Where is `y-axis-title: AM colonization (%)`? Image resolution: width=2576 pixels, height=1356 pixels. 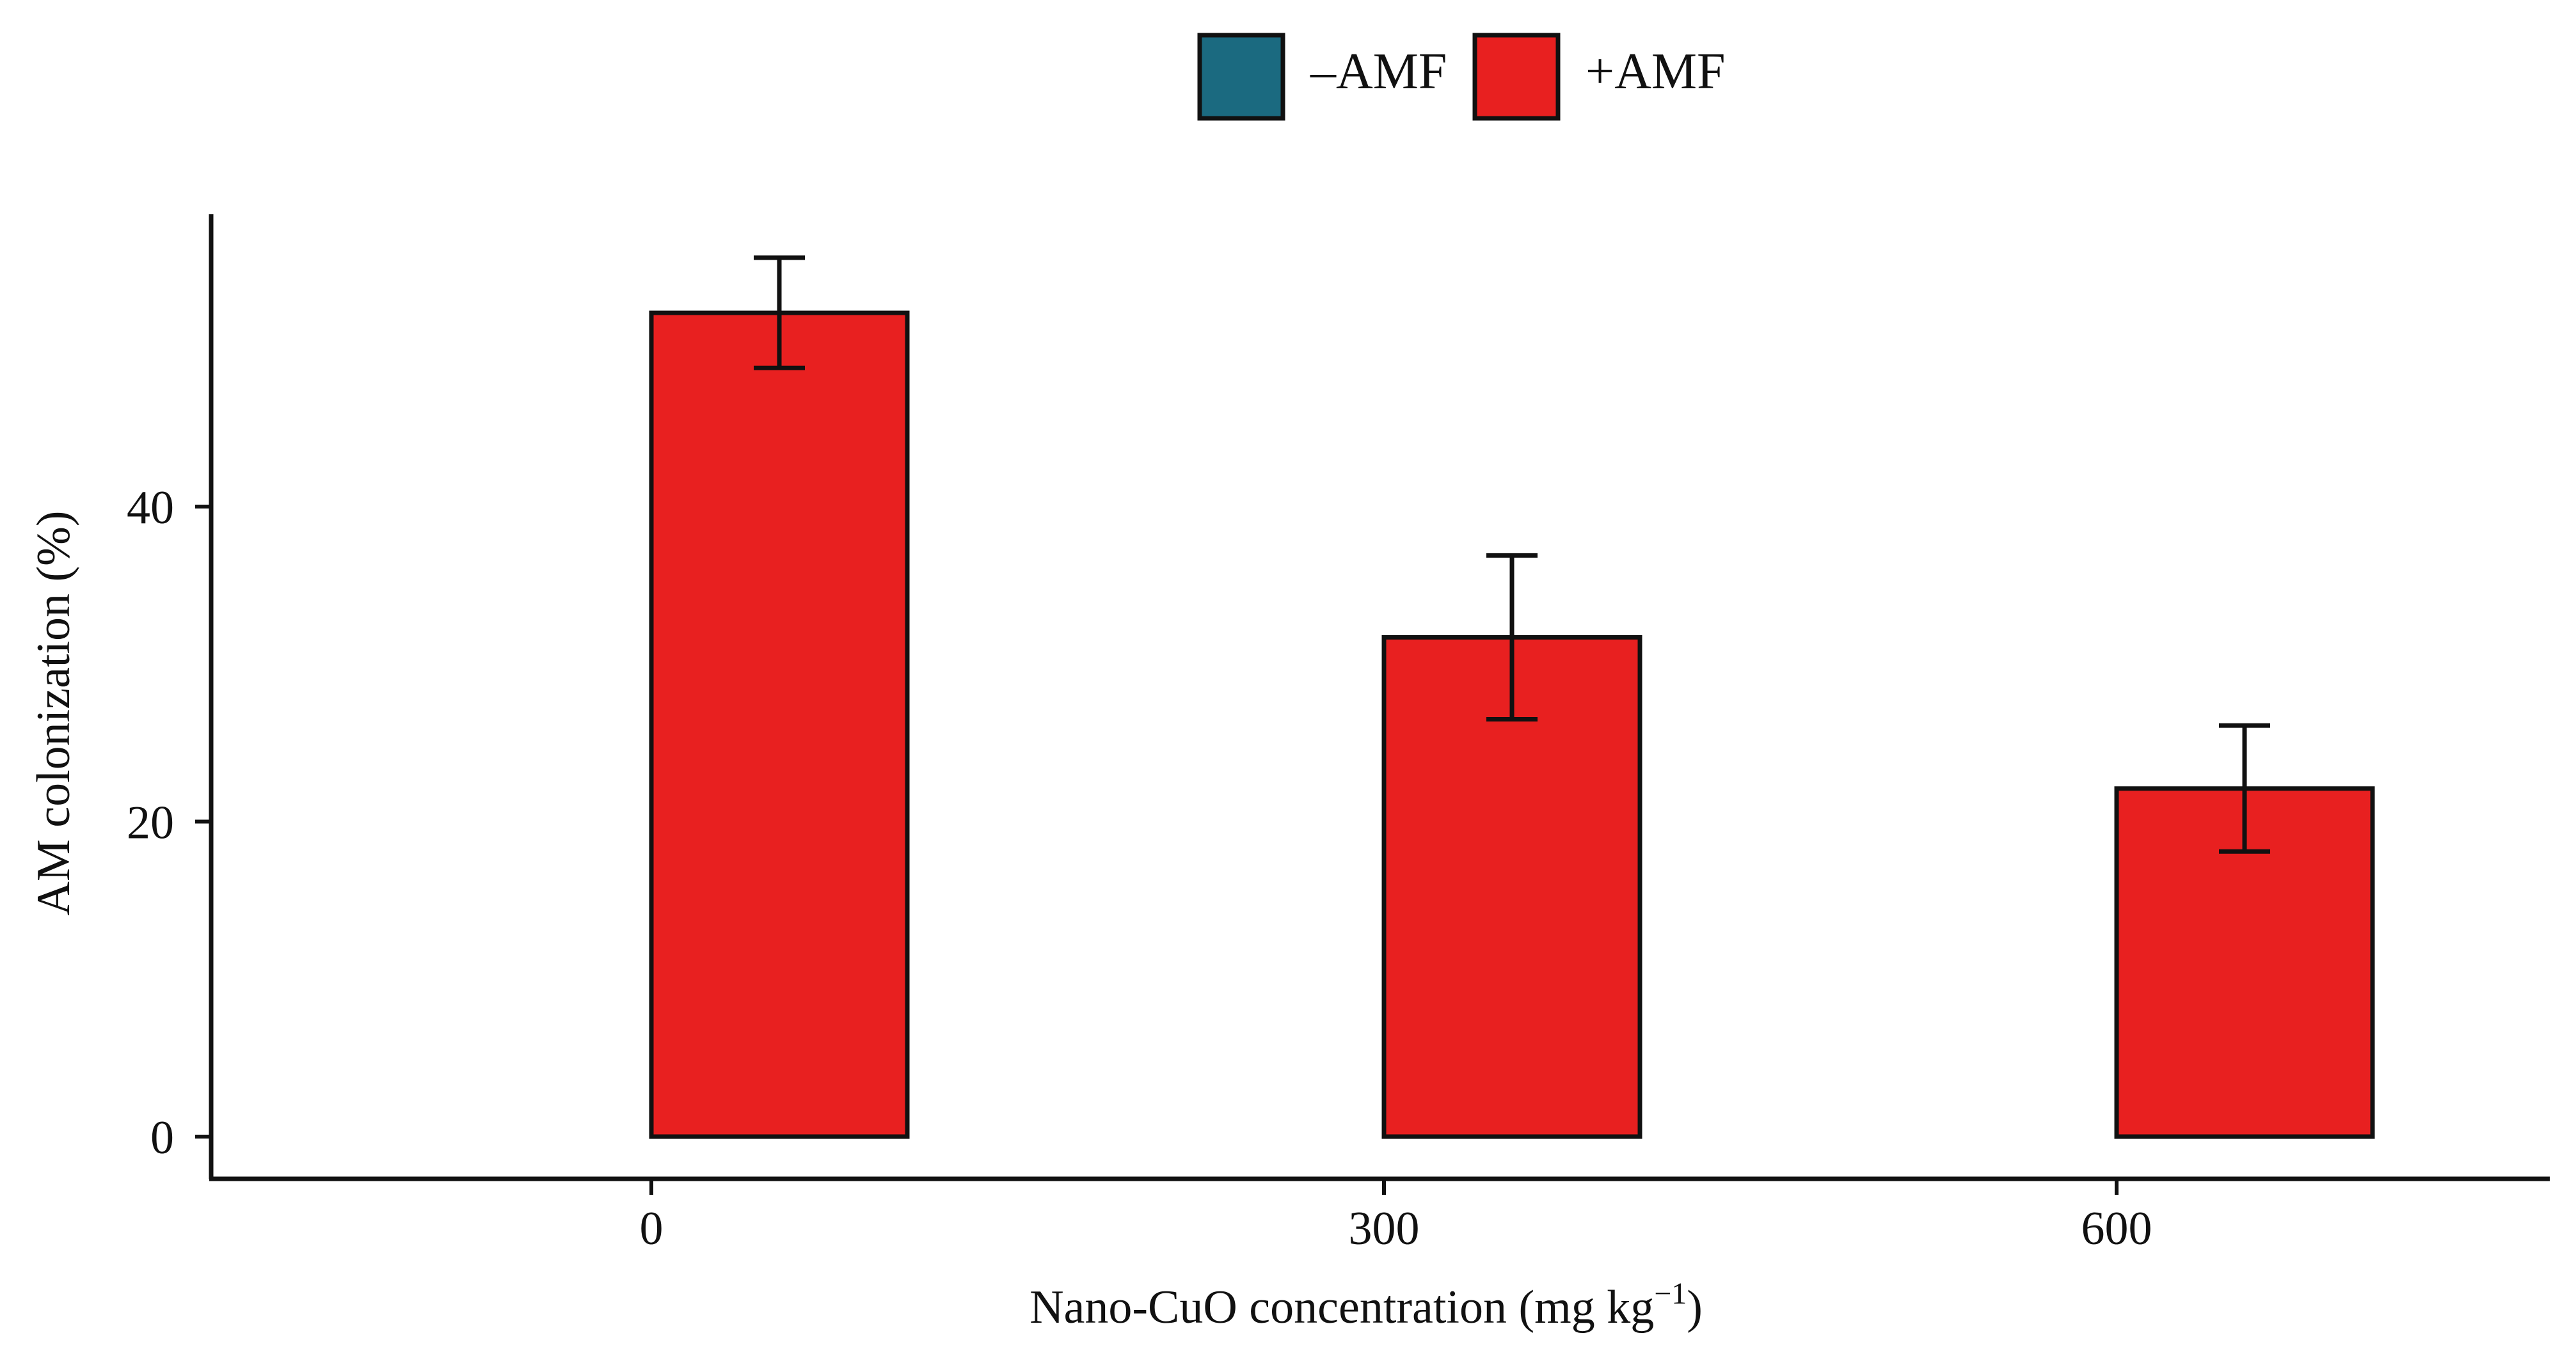
y-axis-title: AM colonization (%) is located at coordinates (54, 713).